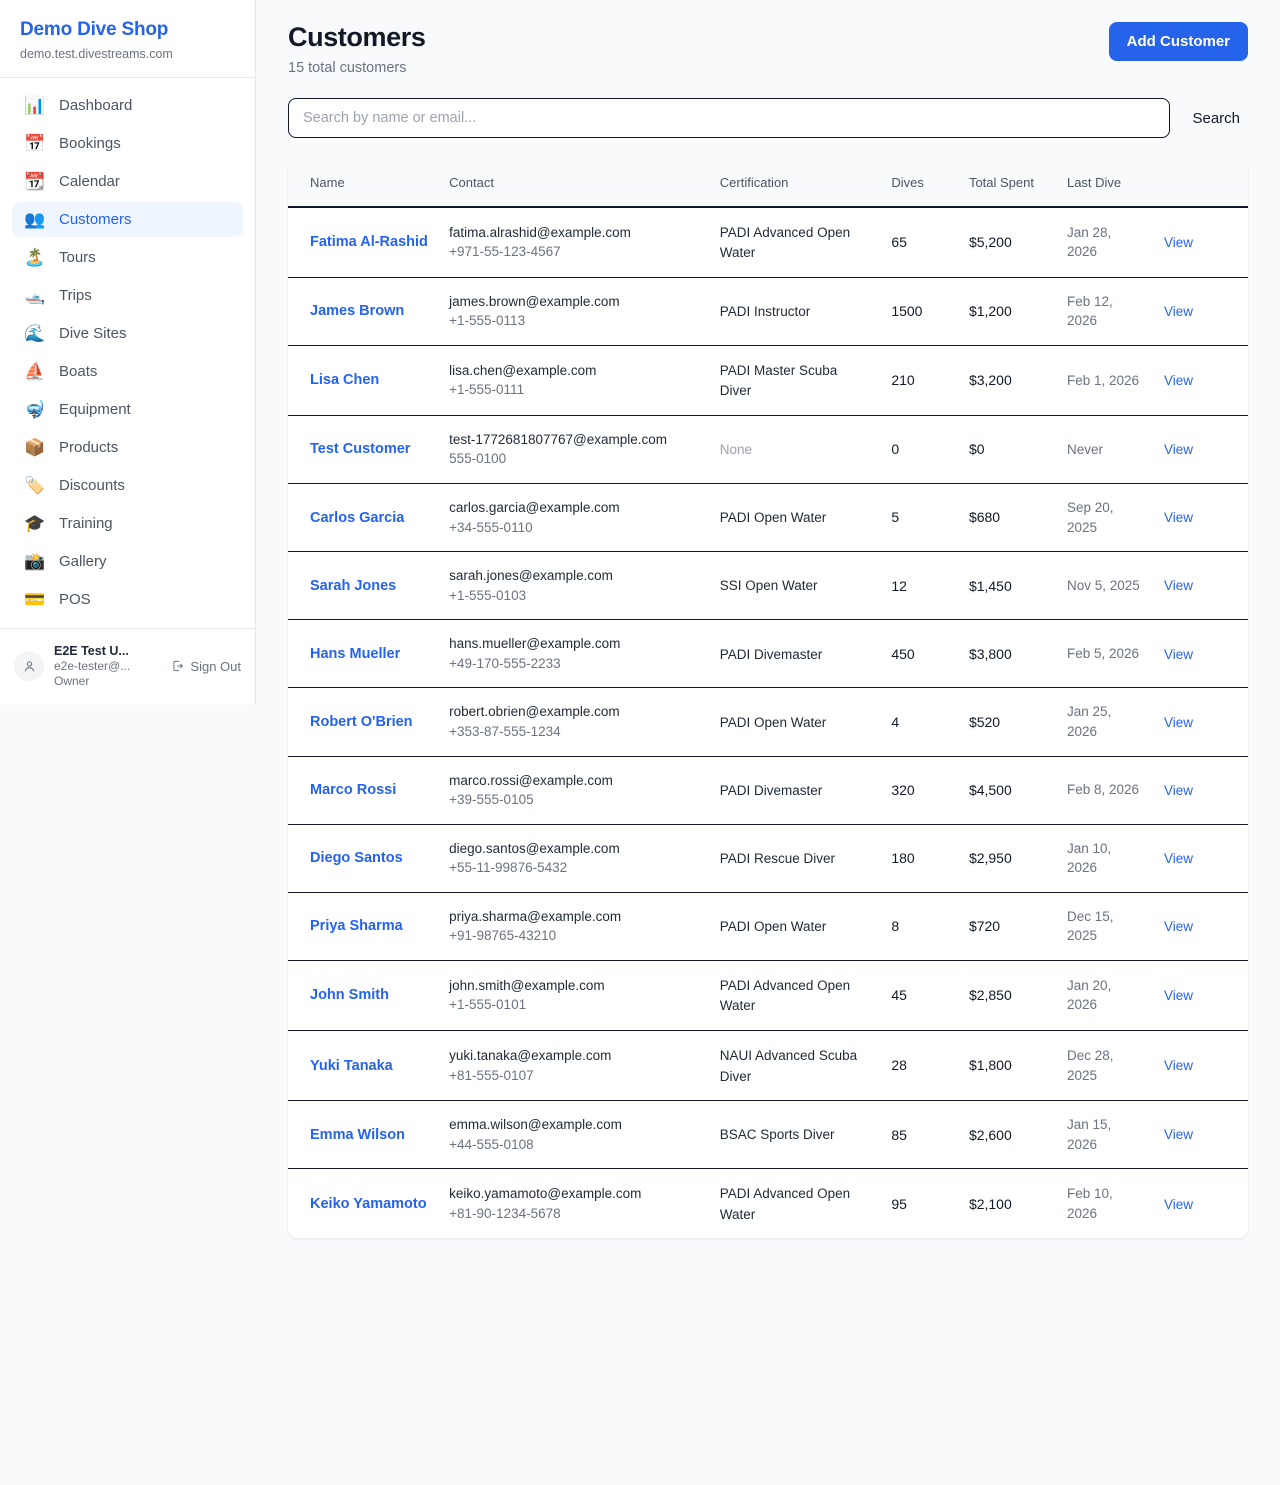 Image resolution: width=1280 pixels, height=1485 pixels. I want to click on column-header-last-dive: Last Dive, so click(1105, 184).